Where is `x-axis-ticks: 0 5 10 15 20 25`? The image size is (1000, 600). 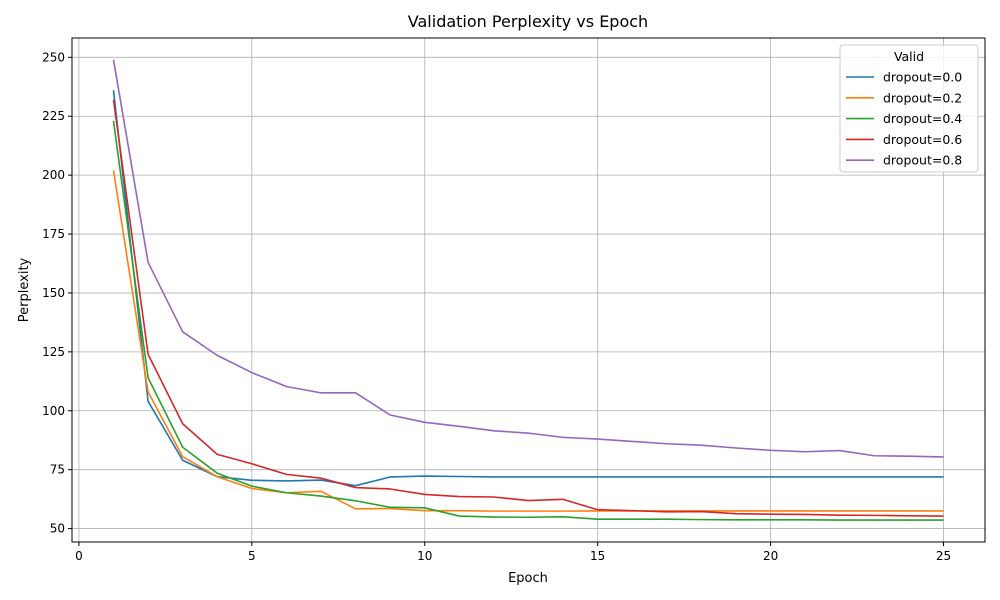
x-axis-ticks: 0 5 10 15 20 25 is located at coordinates (513, 552).